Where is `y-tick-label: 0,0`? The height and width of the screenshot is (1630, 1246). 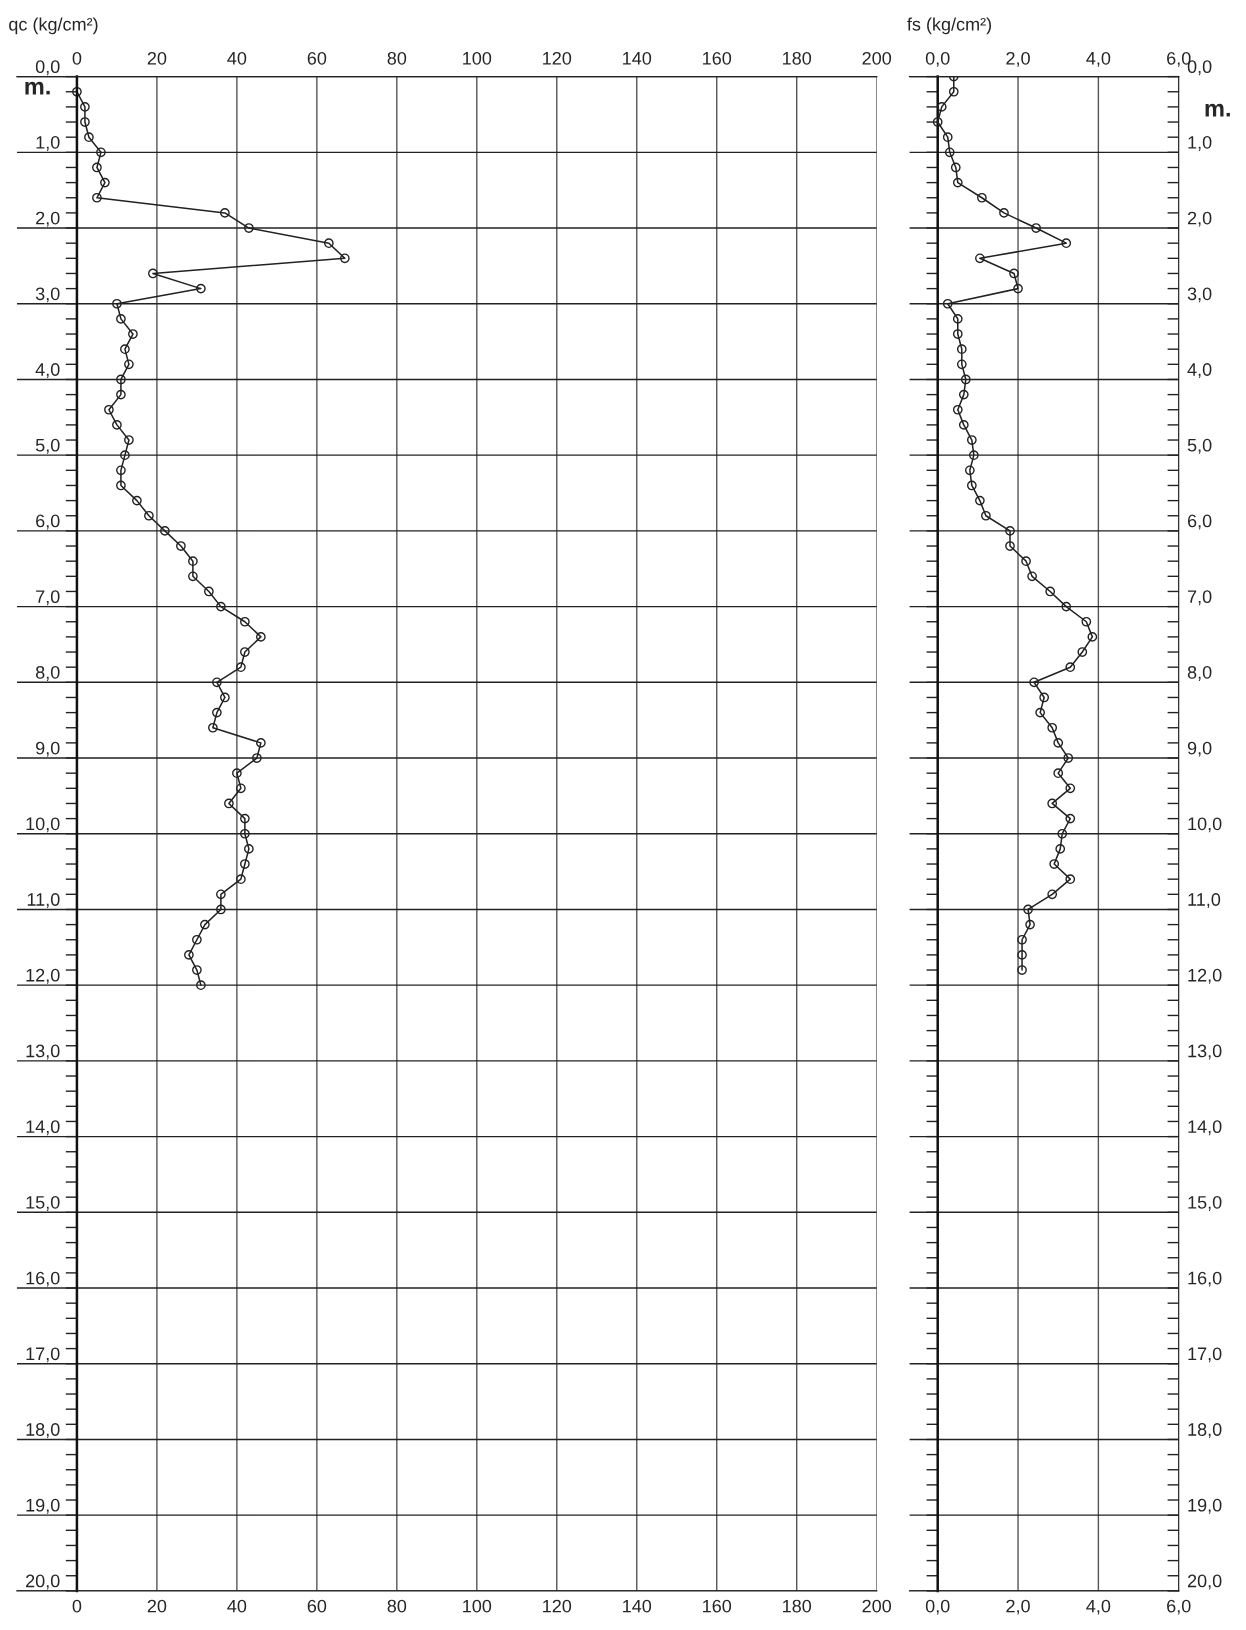 y-tick-label: 0,0 is located at coordinates (47, 68).